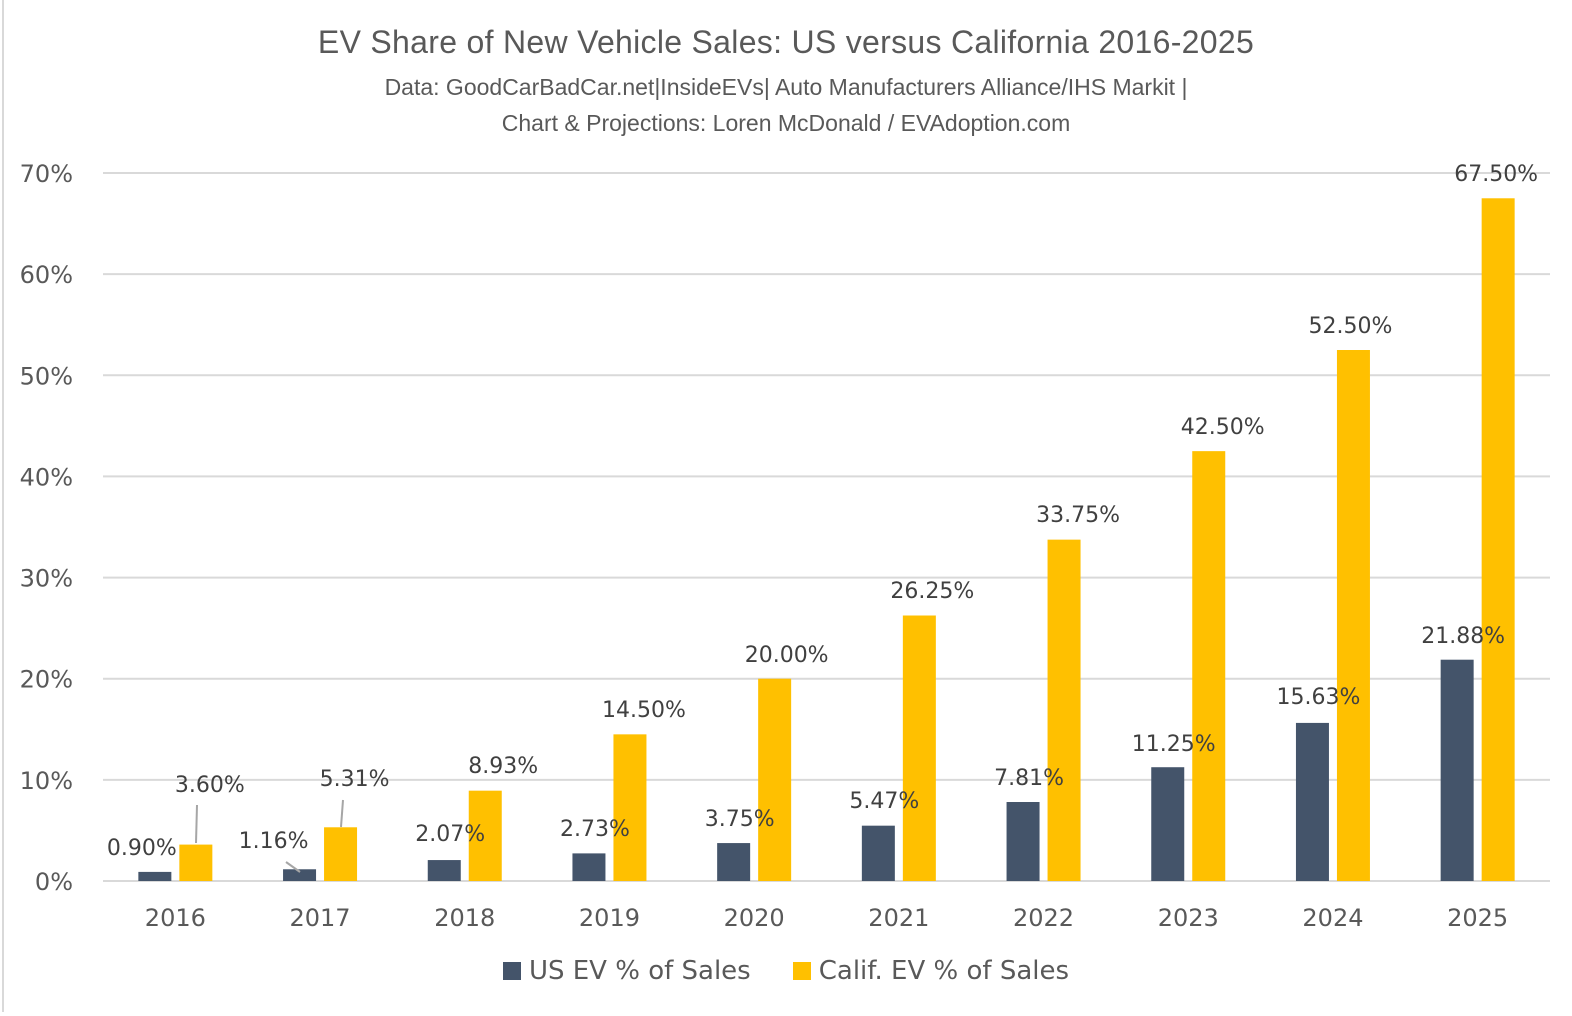  What do you see at coordinates (1174, 744) in the screenshot?
I see `data-label-us-2023: 11.25%` at bounding box center [1174, 744].